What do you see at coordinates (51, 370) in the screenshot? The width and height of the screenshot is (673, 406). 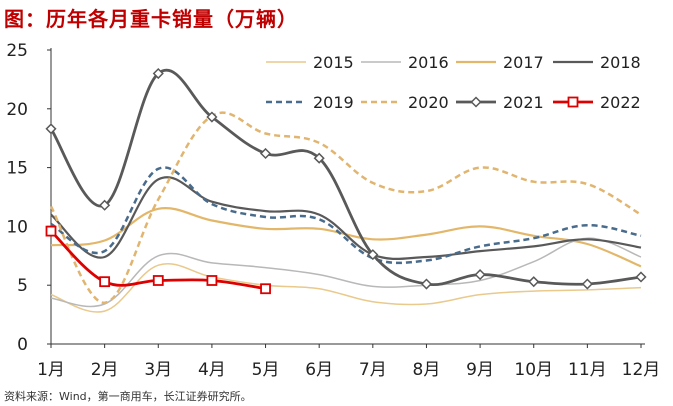 I see `x-tick-label: 1月` at bounding box center [51, 370].